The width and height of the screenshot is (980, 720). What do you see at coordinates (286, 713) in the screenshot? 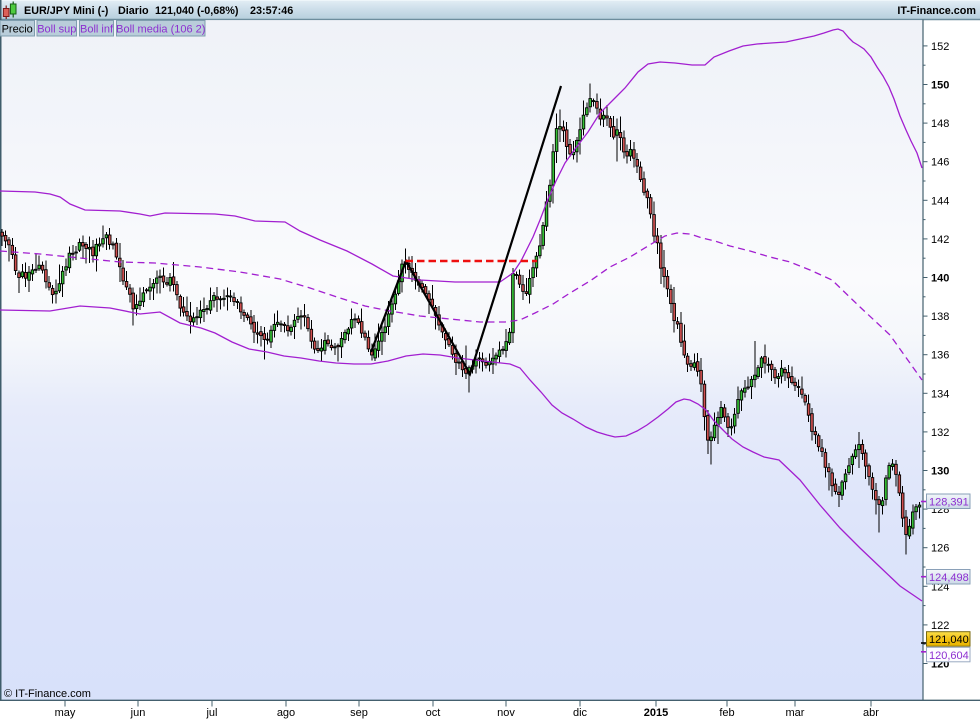
I see `svg-text: ago` at bounding box center [286, 713].